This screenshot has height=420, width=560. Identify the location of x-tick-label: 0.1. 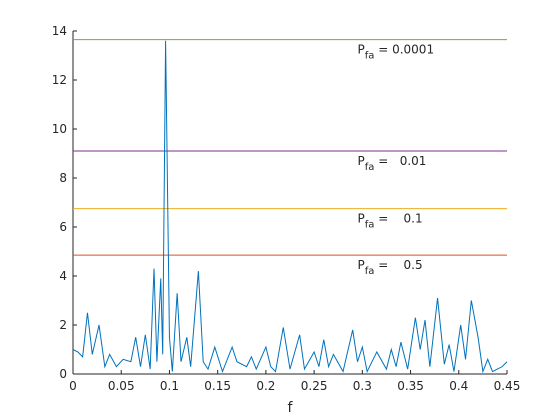
(169, 386).